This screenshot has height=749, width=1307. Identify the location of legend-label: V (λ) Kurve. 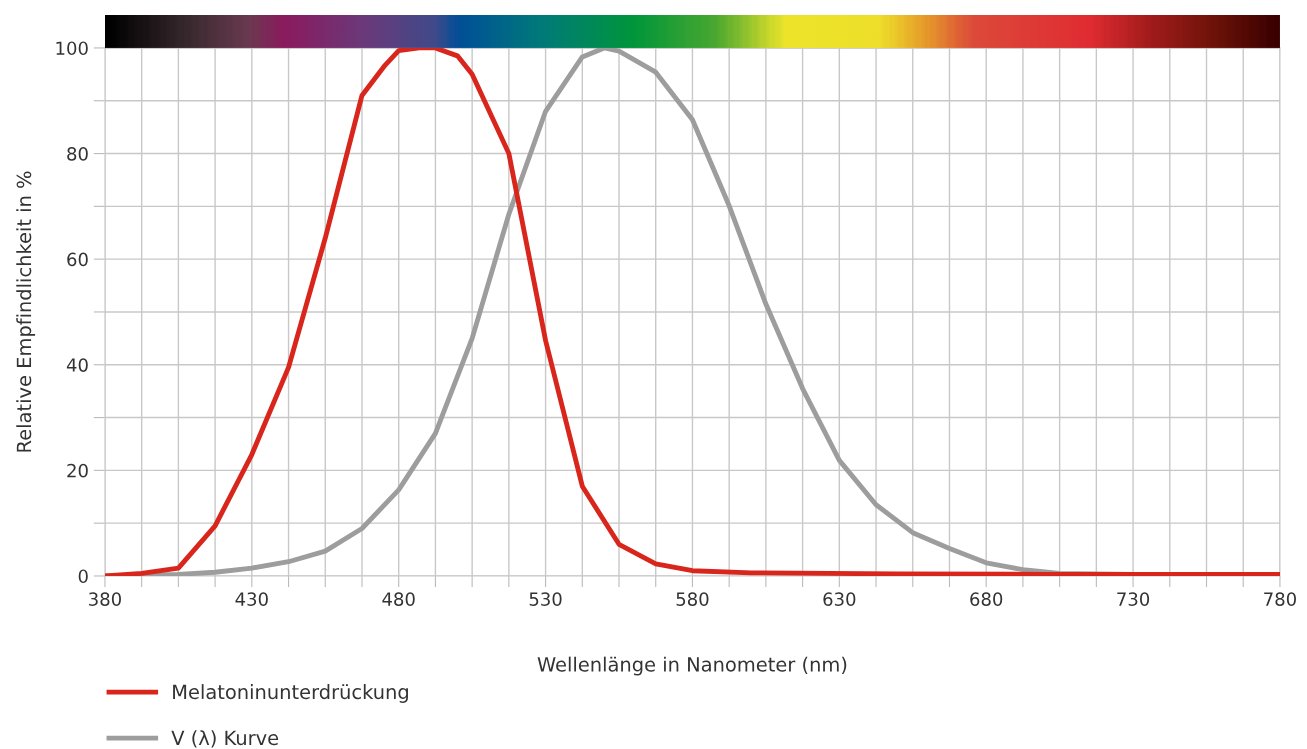
(225, 739).